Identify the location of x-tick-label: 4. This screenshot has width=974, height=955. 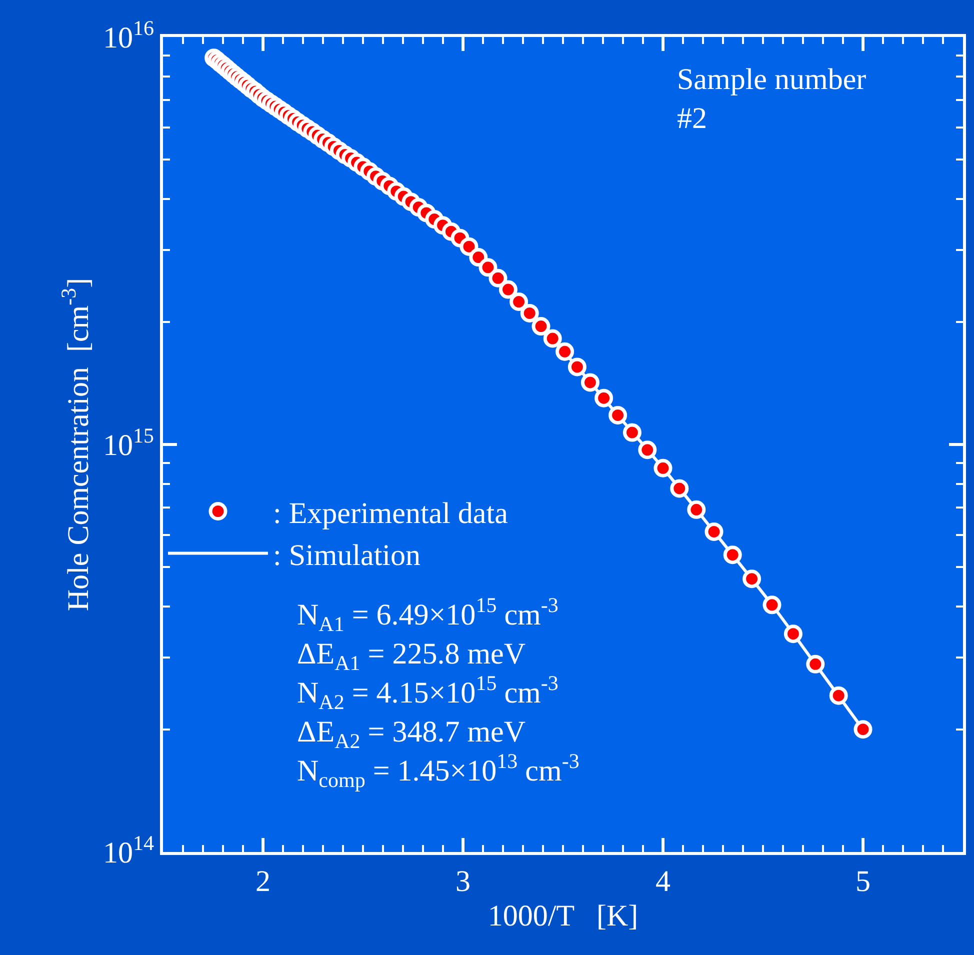
(663, 881).